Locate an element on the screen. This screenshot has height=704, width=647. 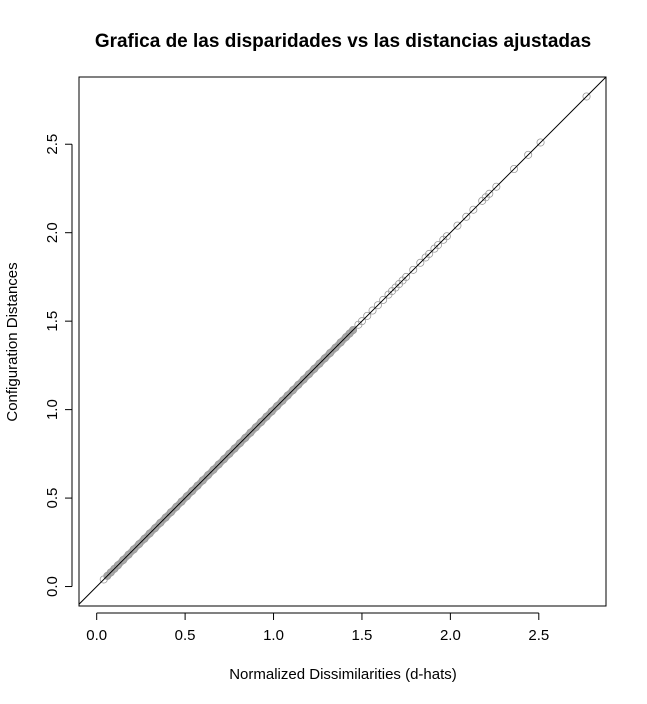
y-tick-label: 1.5 is located at coordinates (52, 321).